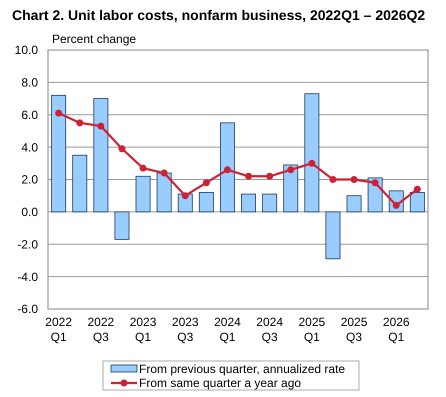 Image resolution: width=446 pixels, height=397 pixels. Describe the element at coordinates (185, 329) in the screenshot. I see `x-tick-label: 2023 Q3` at that location.